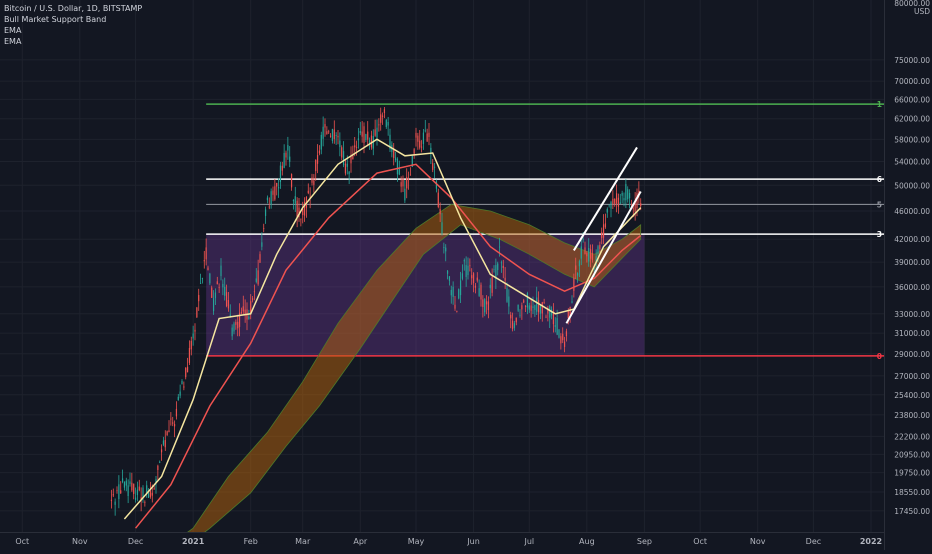  I want to click on time-tick-label: Dec, so click(813, 541).